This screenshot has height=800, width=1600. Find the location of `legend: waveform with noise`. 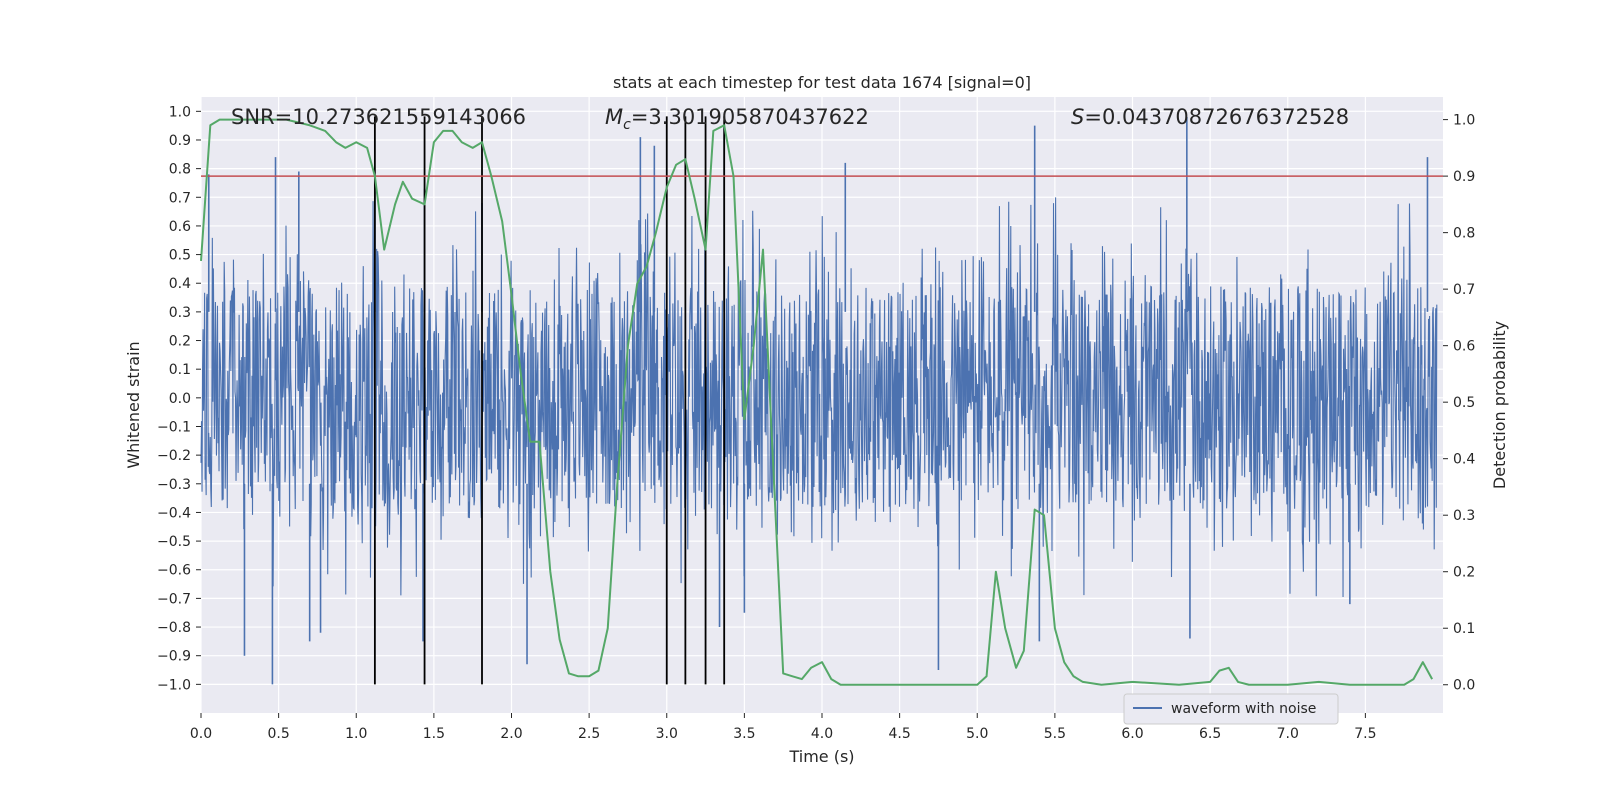

legend: waveform with noise is located at coordinates (1231, 709).